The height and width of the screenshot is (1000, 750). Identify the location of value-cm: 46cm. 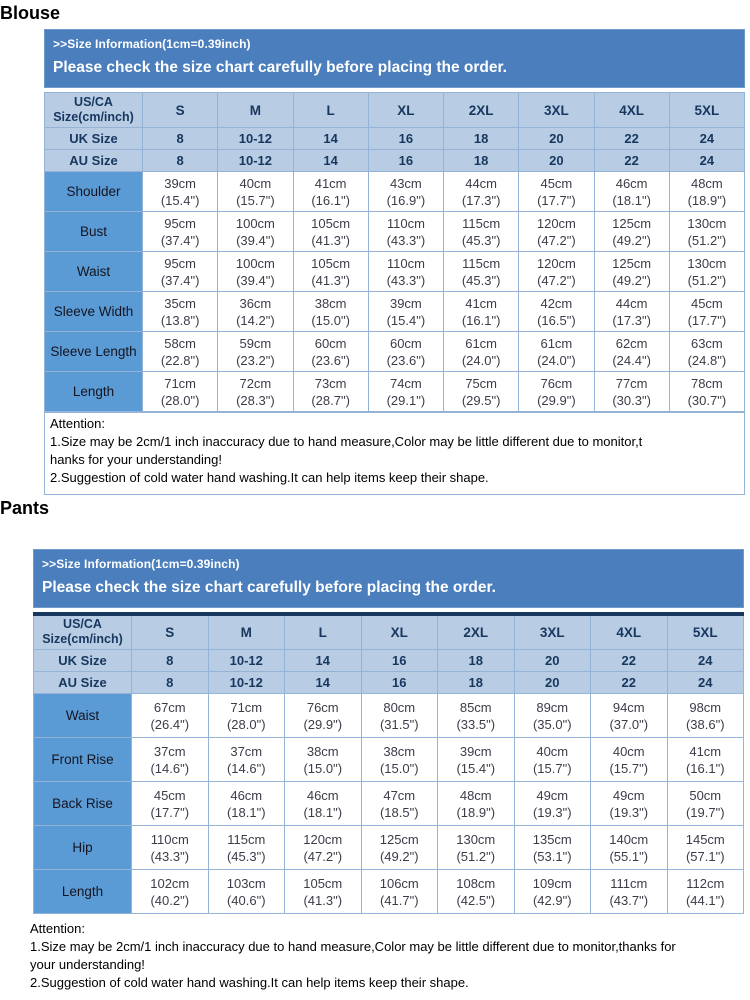
(322, 795).